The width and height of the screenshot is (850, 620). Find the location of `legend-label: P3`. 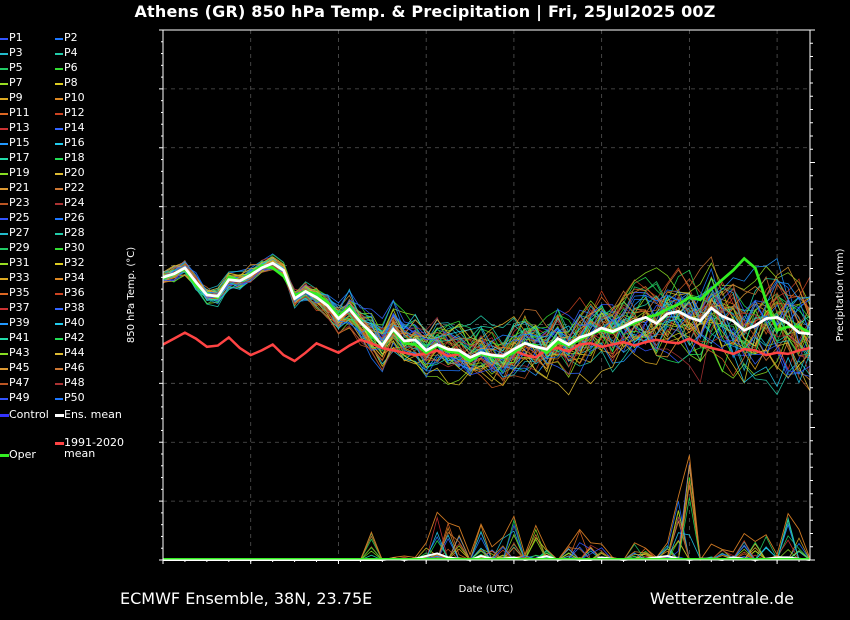

legend-label: P3 is located at coordinates (16, 52).